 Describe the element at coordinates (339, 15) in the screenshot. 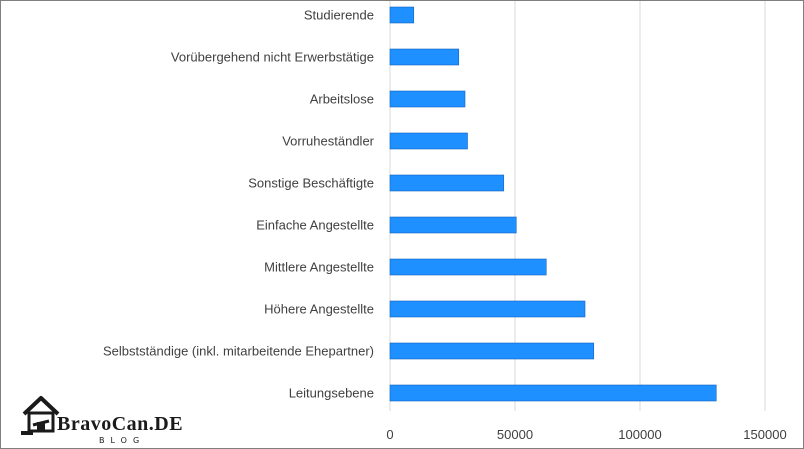

I see `category-label-1: Studierende` at that location.